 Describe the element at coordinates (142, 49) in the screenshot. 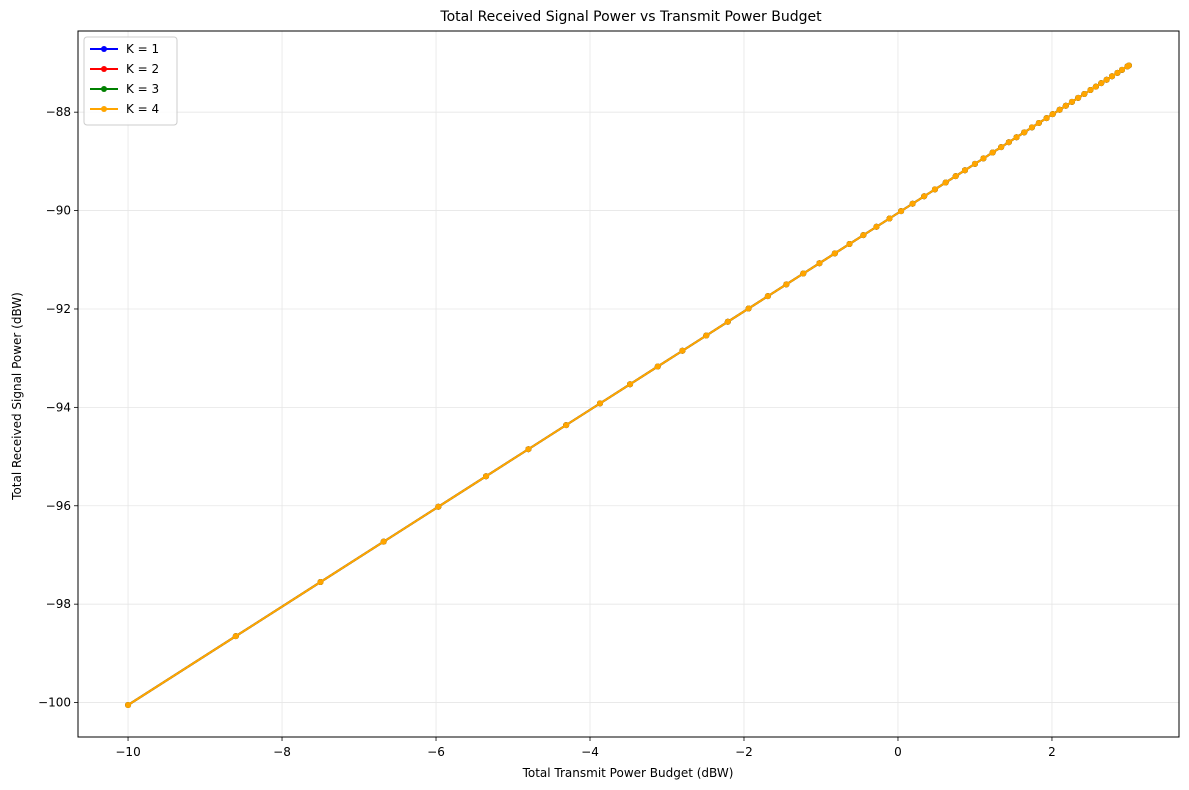

I see `legend-label: K = 1` at that location.